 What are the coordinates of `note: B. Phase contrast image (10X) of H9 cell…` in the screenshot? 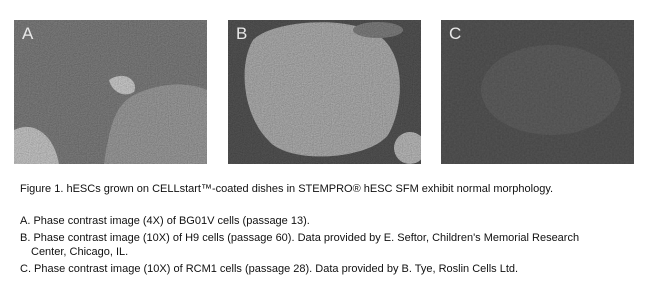 It's located at (300, 245).